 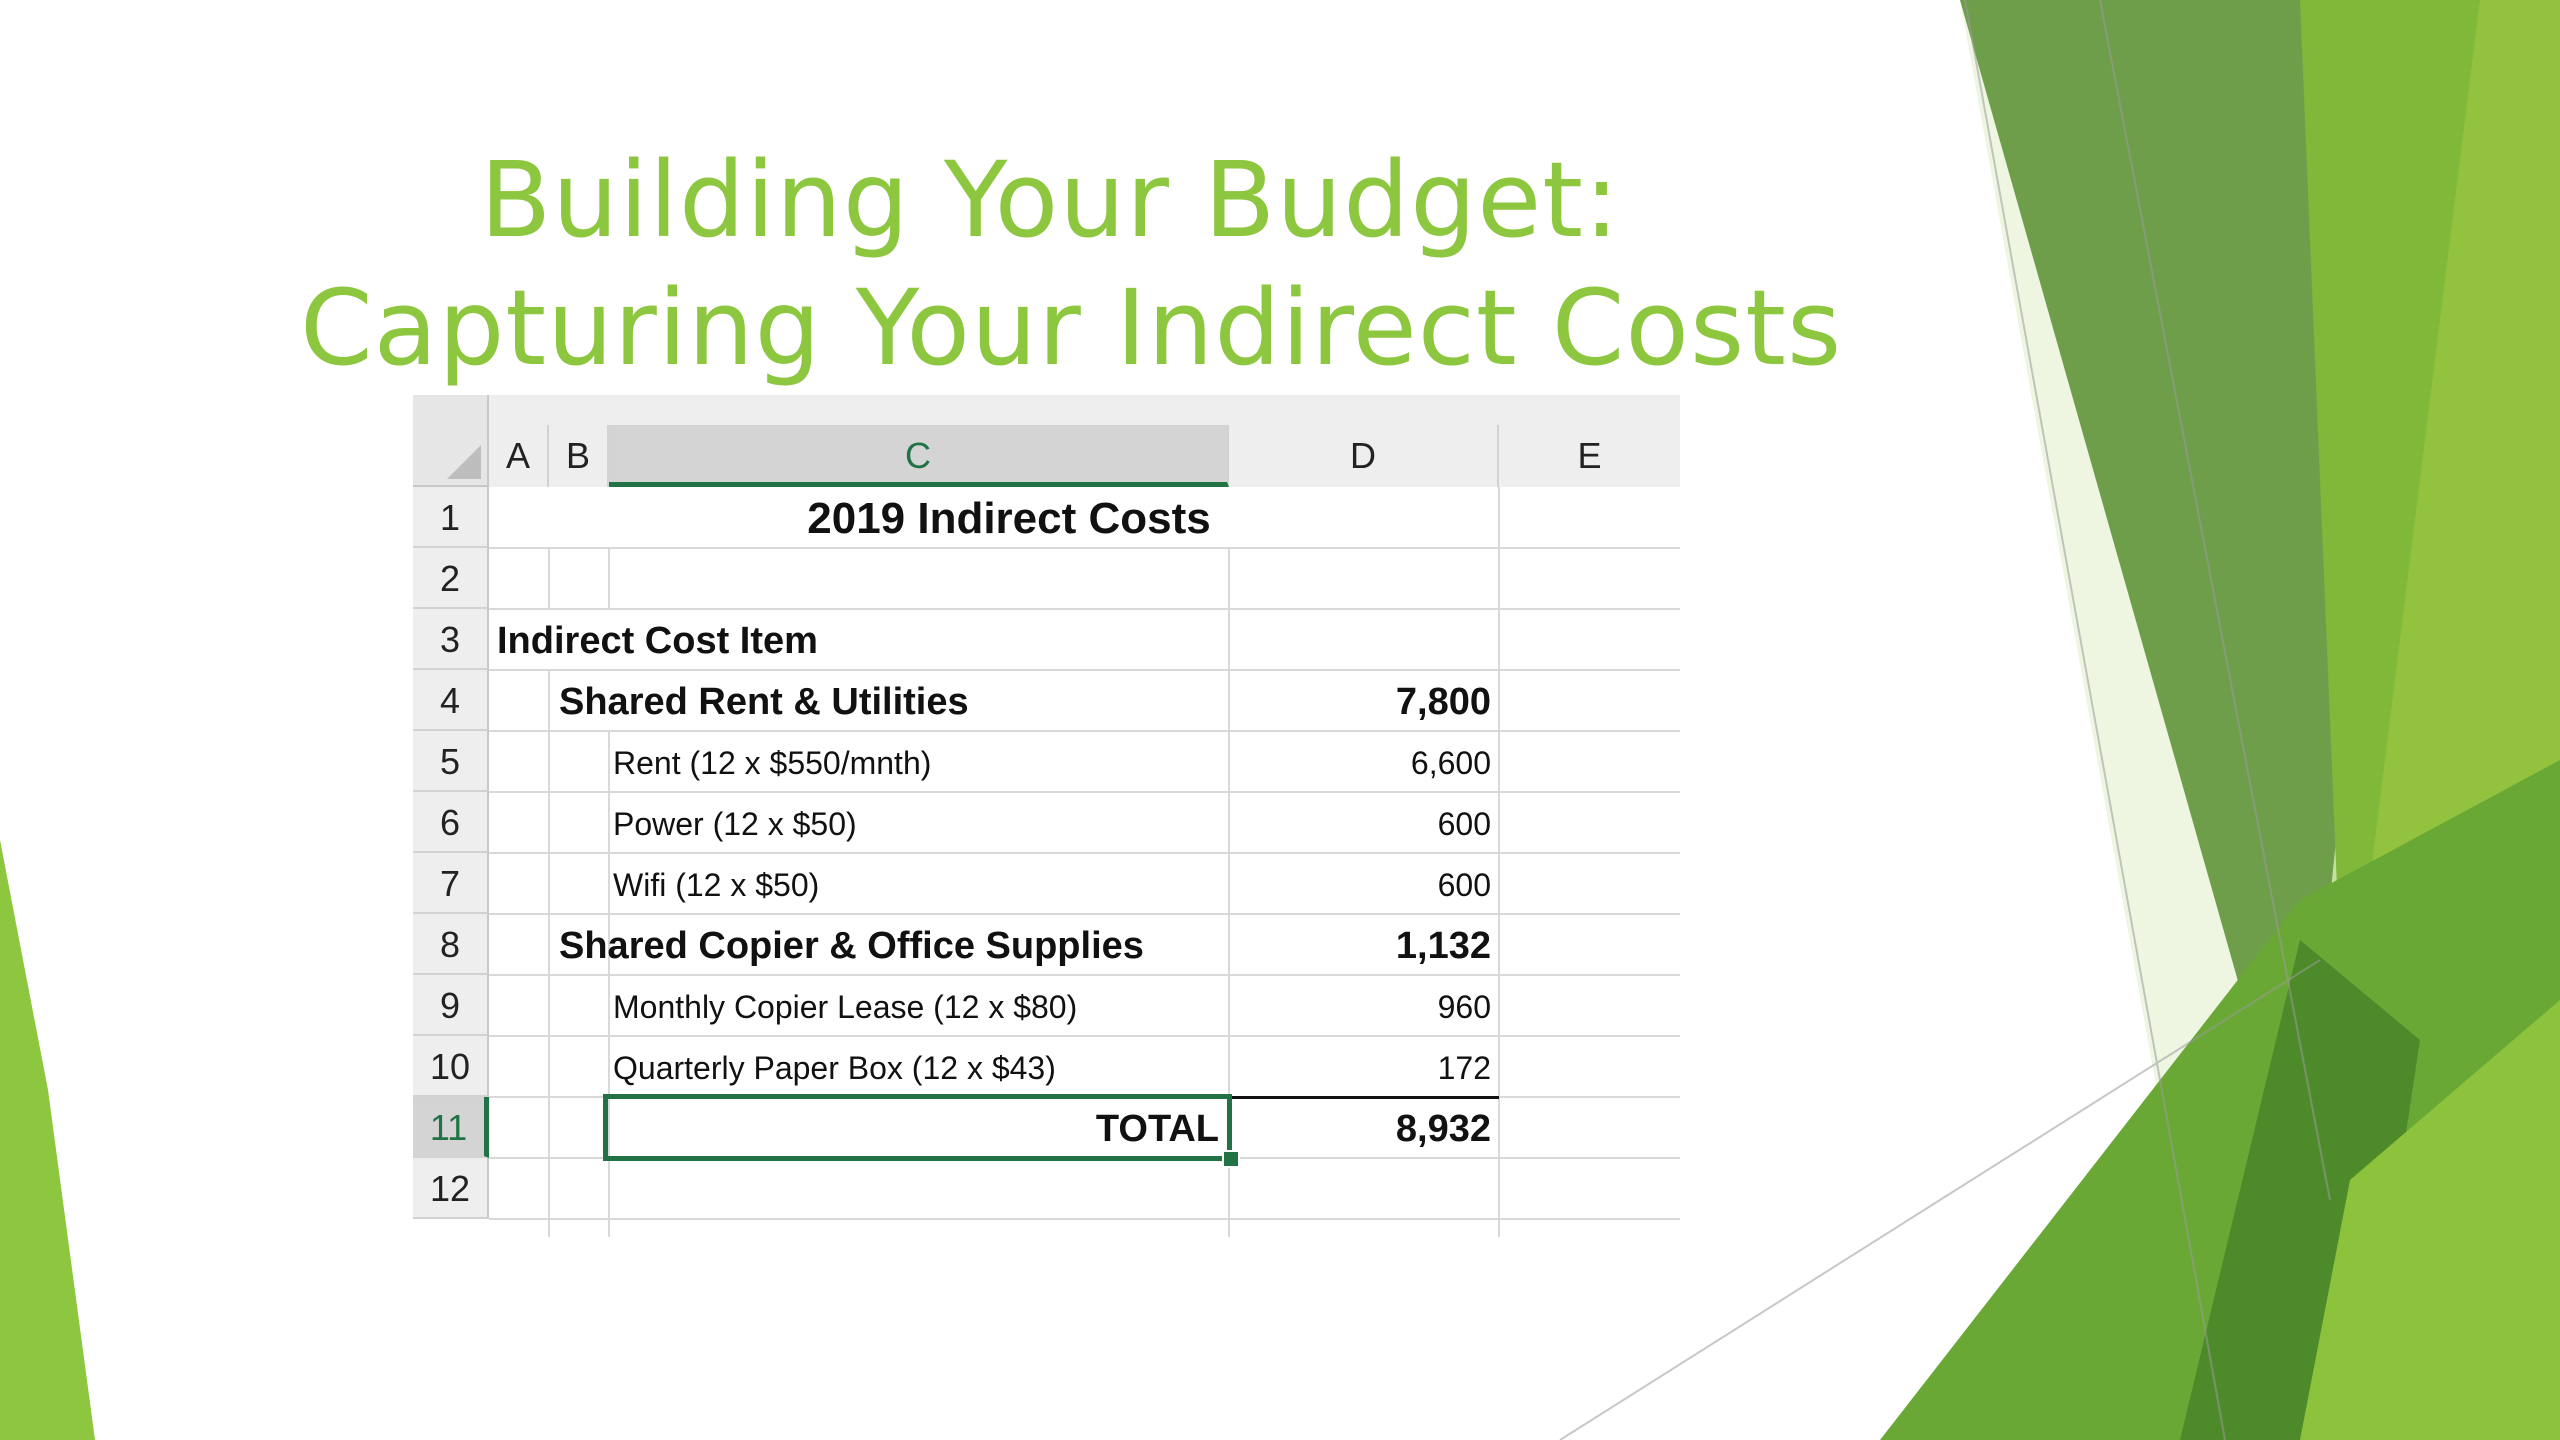 What do you see at coordinates (1464, 1068) in the screenshot?
I see `item-value-paper-box: 172` at bounding box center [1464, 1068].